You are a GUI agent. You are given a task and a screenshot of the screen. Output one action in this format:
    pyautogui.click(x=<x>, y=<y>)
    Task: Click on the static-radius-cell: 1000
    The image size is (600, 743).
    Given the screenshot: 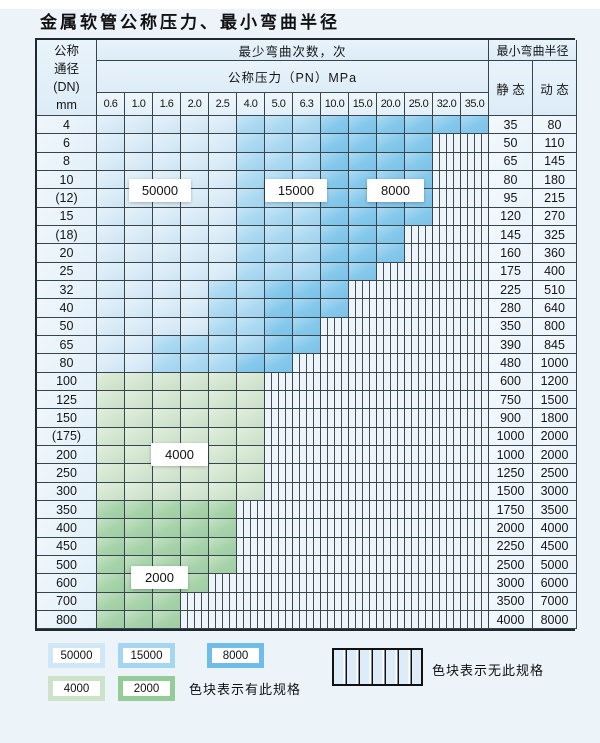 What is the action you would take?
    pyautogui.click(x=511, y=436)
    